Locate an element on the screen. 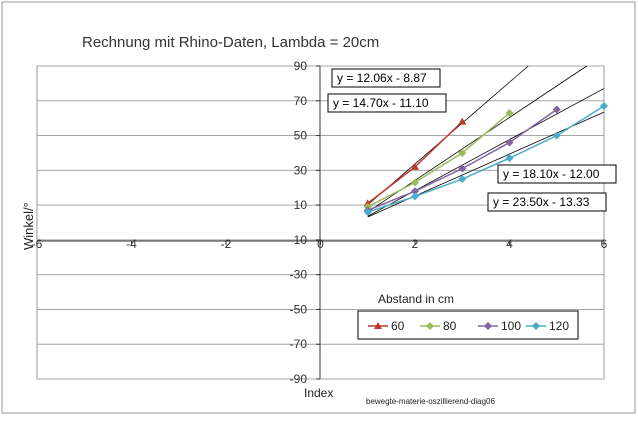  y-tick-label: -90 is located at coordinates (299, 379).